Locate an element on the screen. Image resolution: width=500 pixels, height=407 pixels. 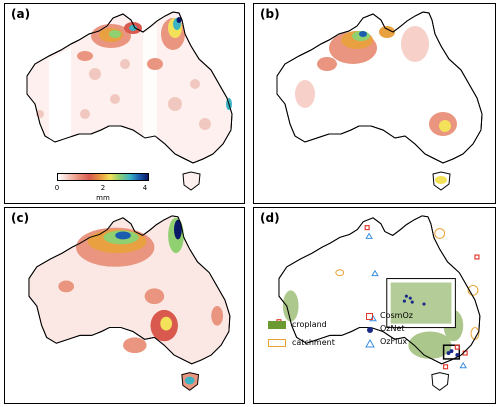
colorbar-tick-0: 0 is located at coordinates (57, 188).